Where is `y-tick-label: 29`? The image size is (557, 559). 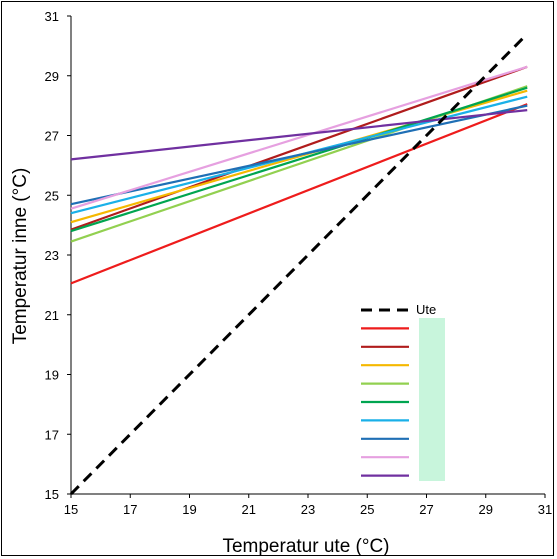 y-tick-label: 29 is located at coordinates (52, 76).